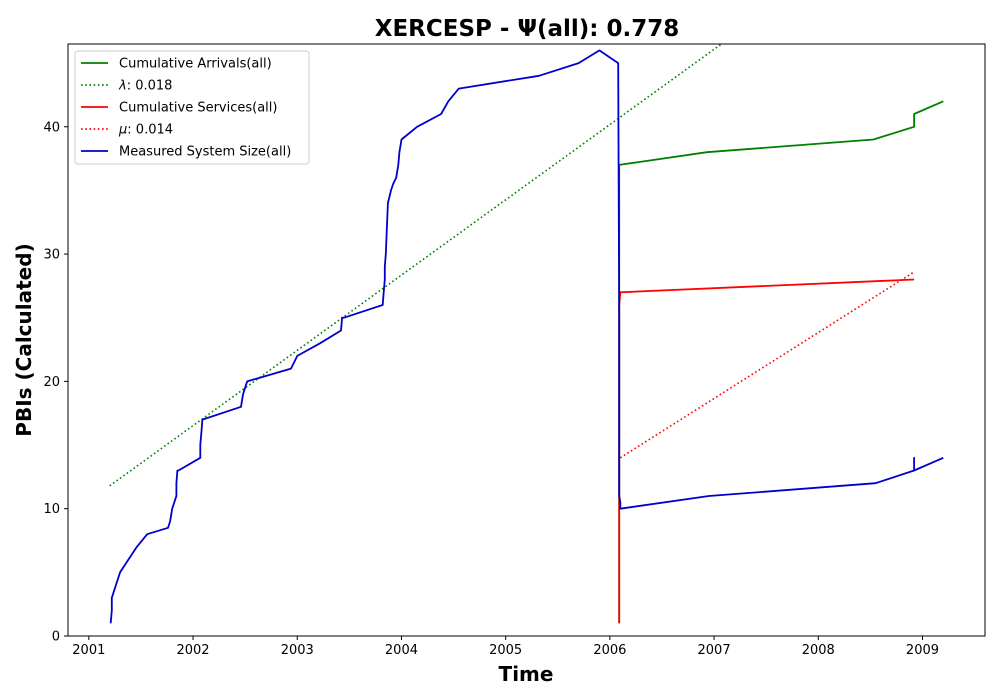 This screenshot has height=700, width=1000. What do you see at coordinates (198, 108) in the screenshot?
I see `legend-label-3: Cumulative Services(all)` at bounding box center [198, 108].